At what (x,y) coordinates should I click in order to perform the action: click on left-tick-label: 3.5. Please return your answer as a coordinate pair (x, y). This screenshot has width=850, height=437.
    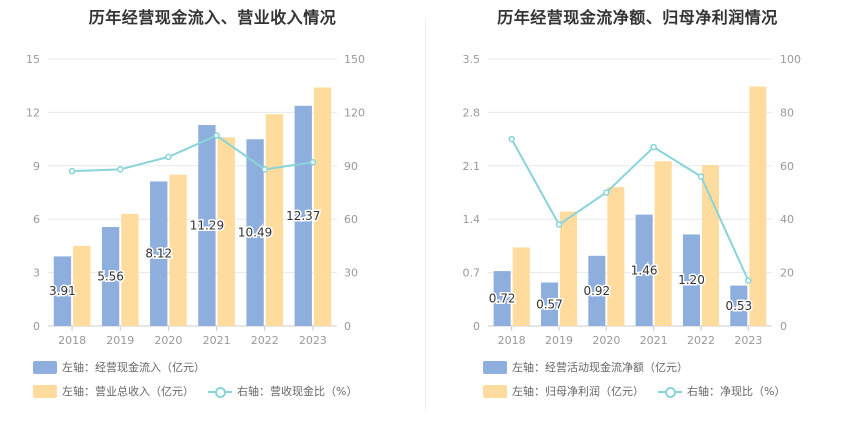
    Looking at the image, I should click on (472, 59).